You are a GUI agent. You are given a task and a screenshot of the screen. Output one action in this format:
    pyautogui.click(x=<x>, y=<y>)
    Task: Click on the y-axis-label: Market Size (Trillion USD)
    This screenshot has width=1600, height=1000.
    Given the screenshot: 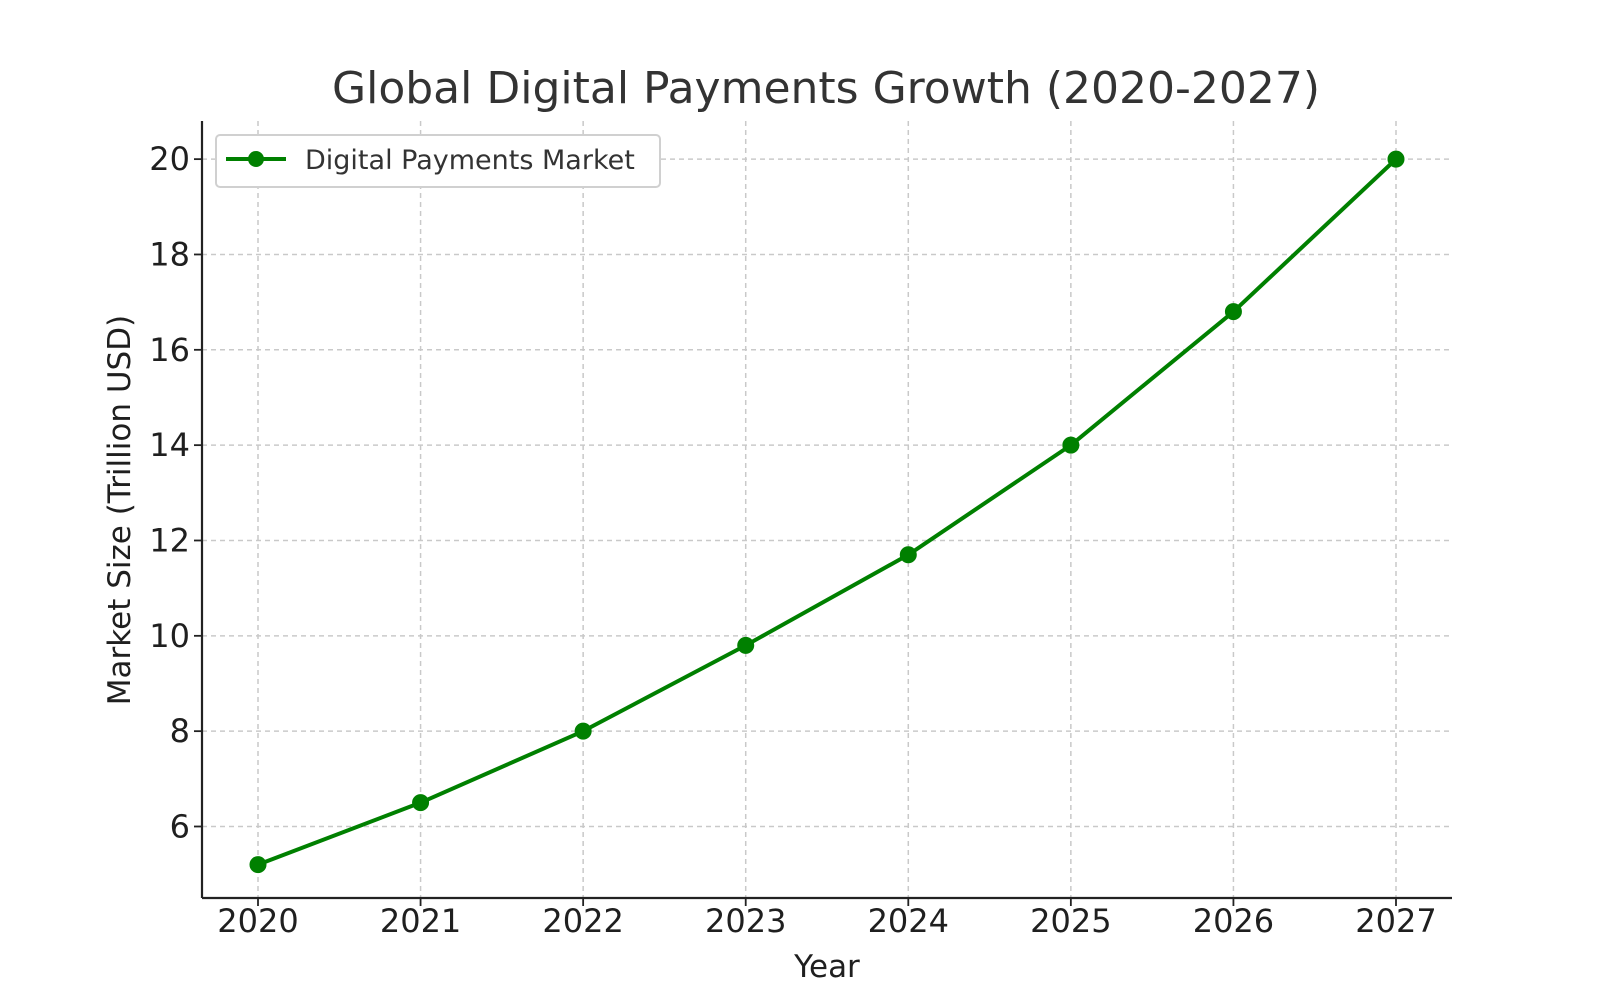 What is the action you would take?
    pyautogui.click(x=120, y=510)
    